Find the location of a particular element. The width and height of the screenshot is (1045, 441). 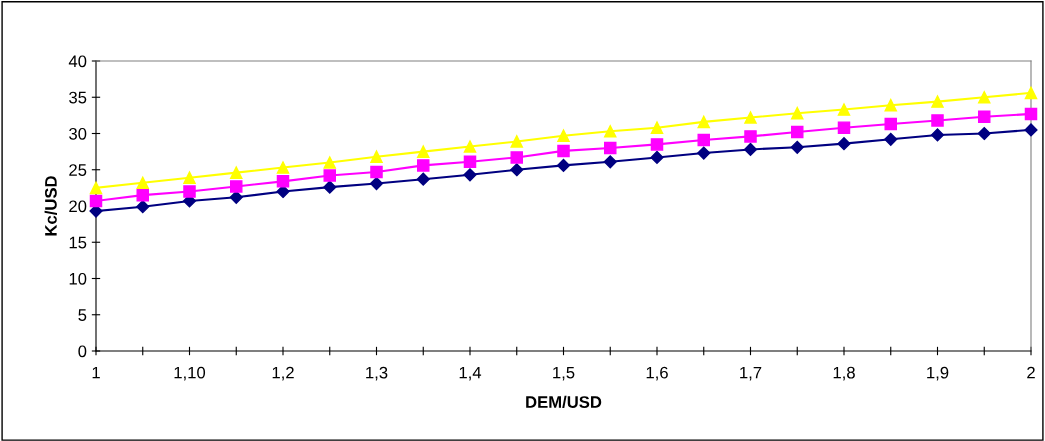

y-tick-label: 25 is located at coordinates (78, 170).